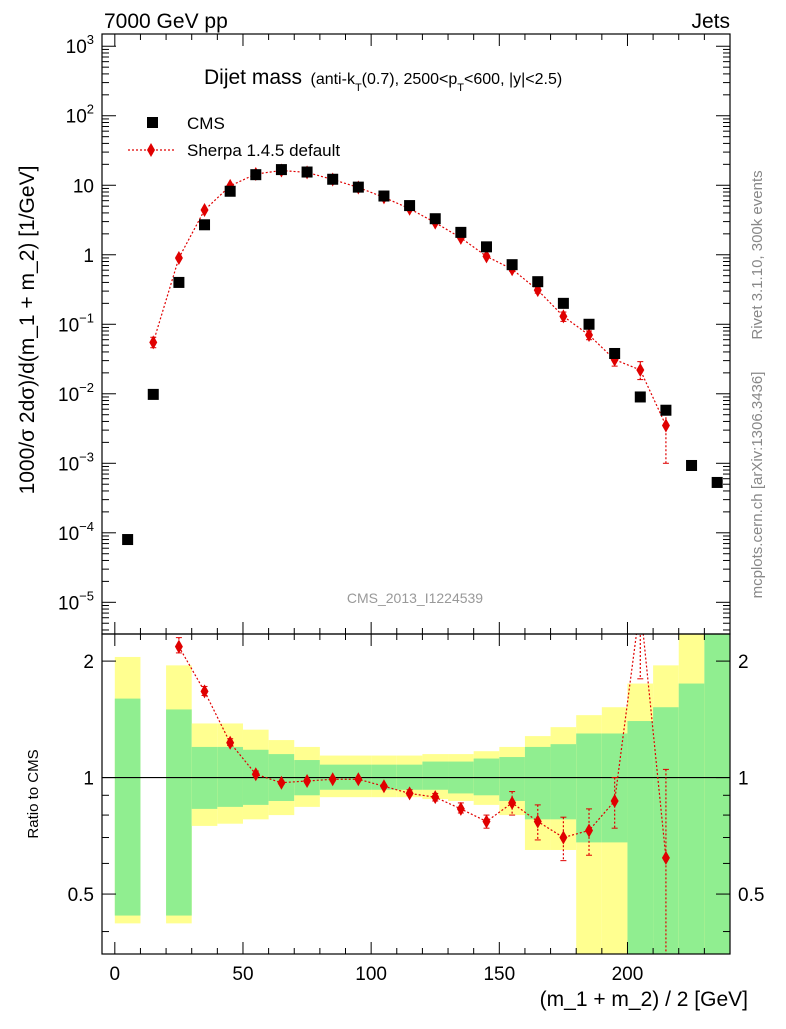 Image resolution: width=786 pixels, height=1029 pixels. I want to click on legend-sherpa-label: Sherpa 1.4.5 default, so click(263, 150).